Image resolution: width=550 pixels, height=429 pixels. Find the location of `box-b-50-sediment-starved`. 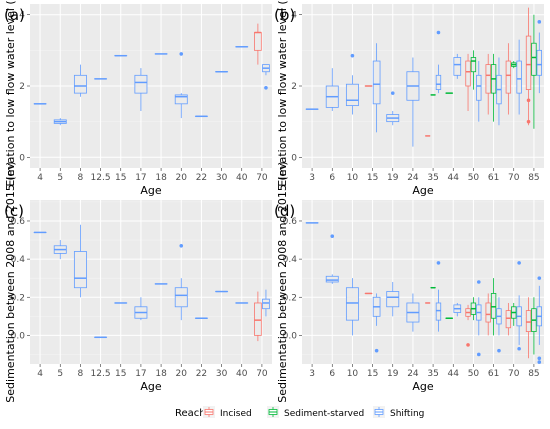

box-b-50-sediment-starved is located at coordinates (473, 70).